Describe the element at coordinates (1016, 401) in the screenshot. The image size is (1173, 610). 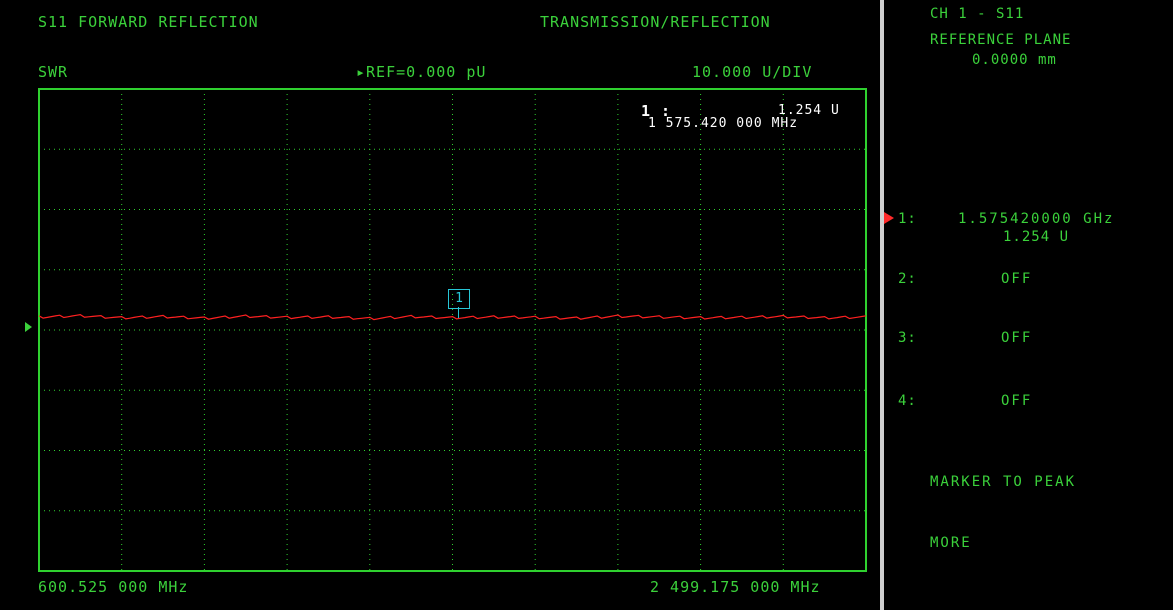
I see `softkey-marker-4: OFF` at that location.